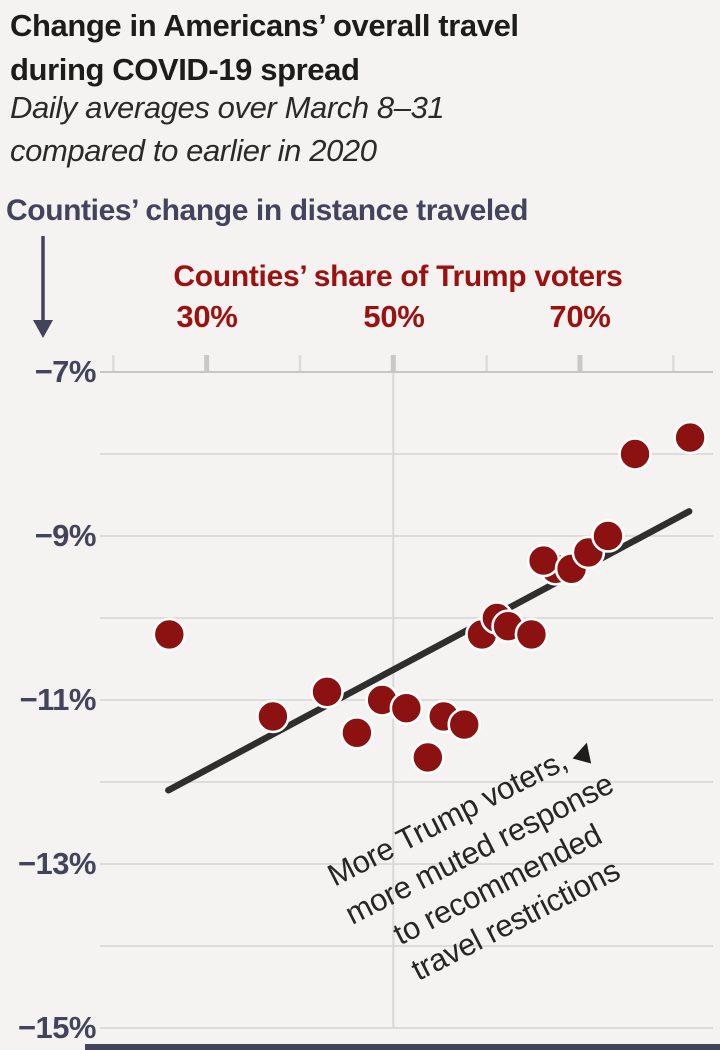 The width and height of the screenshot is (720, 1050). What do you see at coordinates (57, 863) in the screenshot?
I see `y-tick-label-13: −13%` at bounding box center [57, 863].